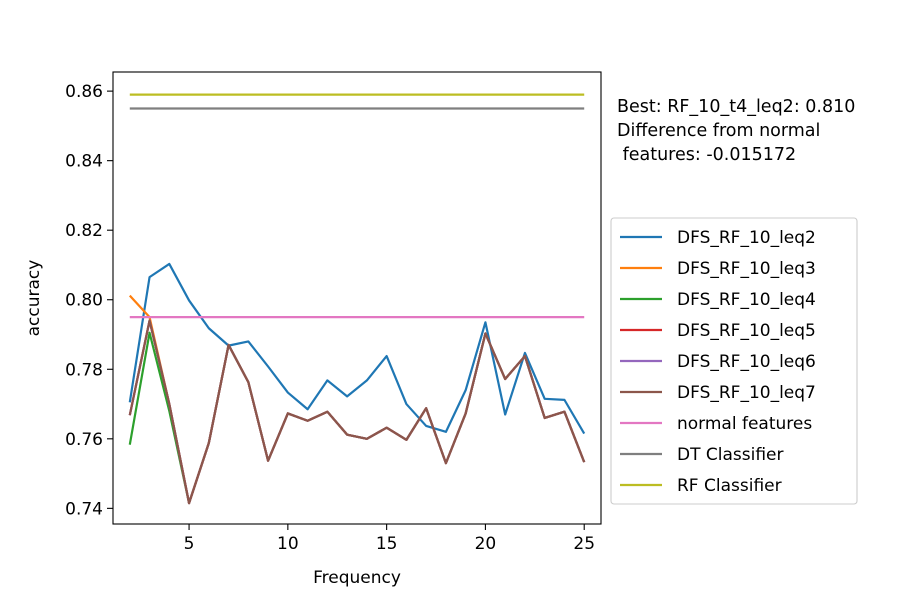 The image size is (900, 600). I want to click on legend-label-dfs-rf-10-leq6: DFS_RF_10_leq6, so click(746, 362).